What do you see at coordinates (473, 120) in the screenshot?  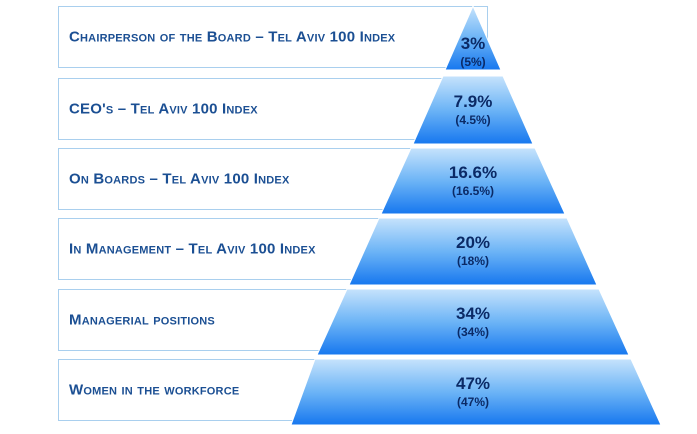 I see `level-value-previous: (4.5%)` at bounding box center [473, 120].